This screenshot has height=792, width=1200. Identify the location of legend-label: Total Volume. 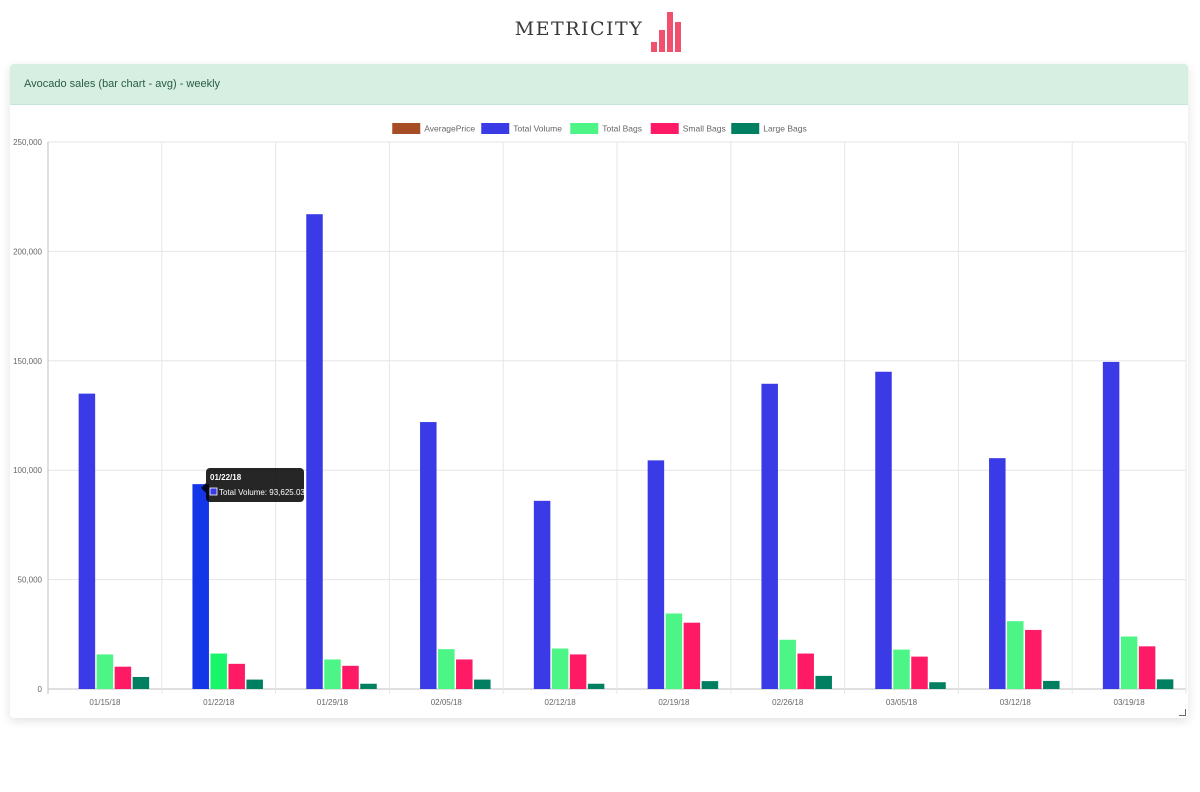
(537, 129).